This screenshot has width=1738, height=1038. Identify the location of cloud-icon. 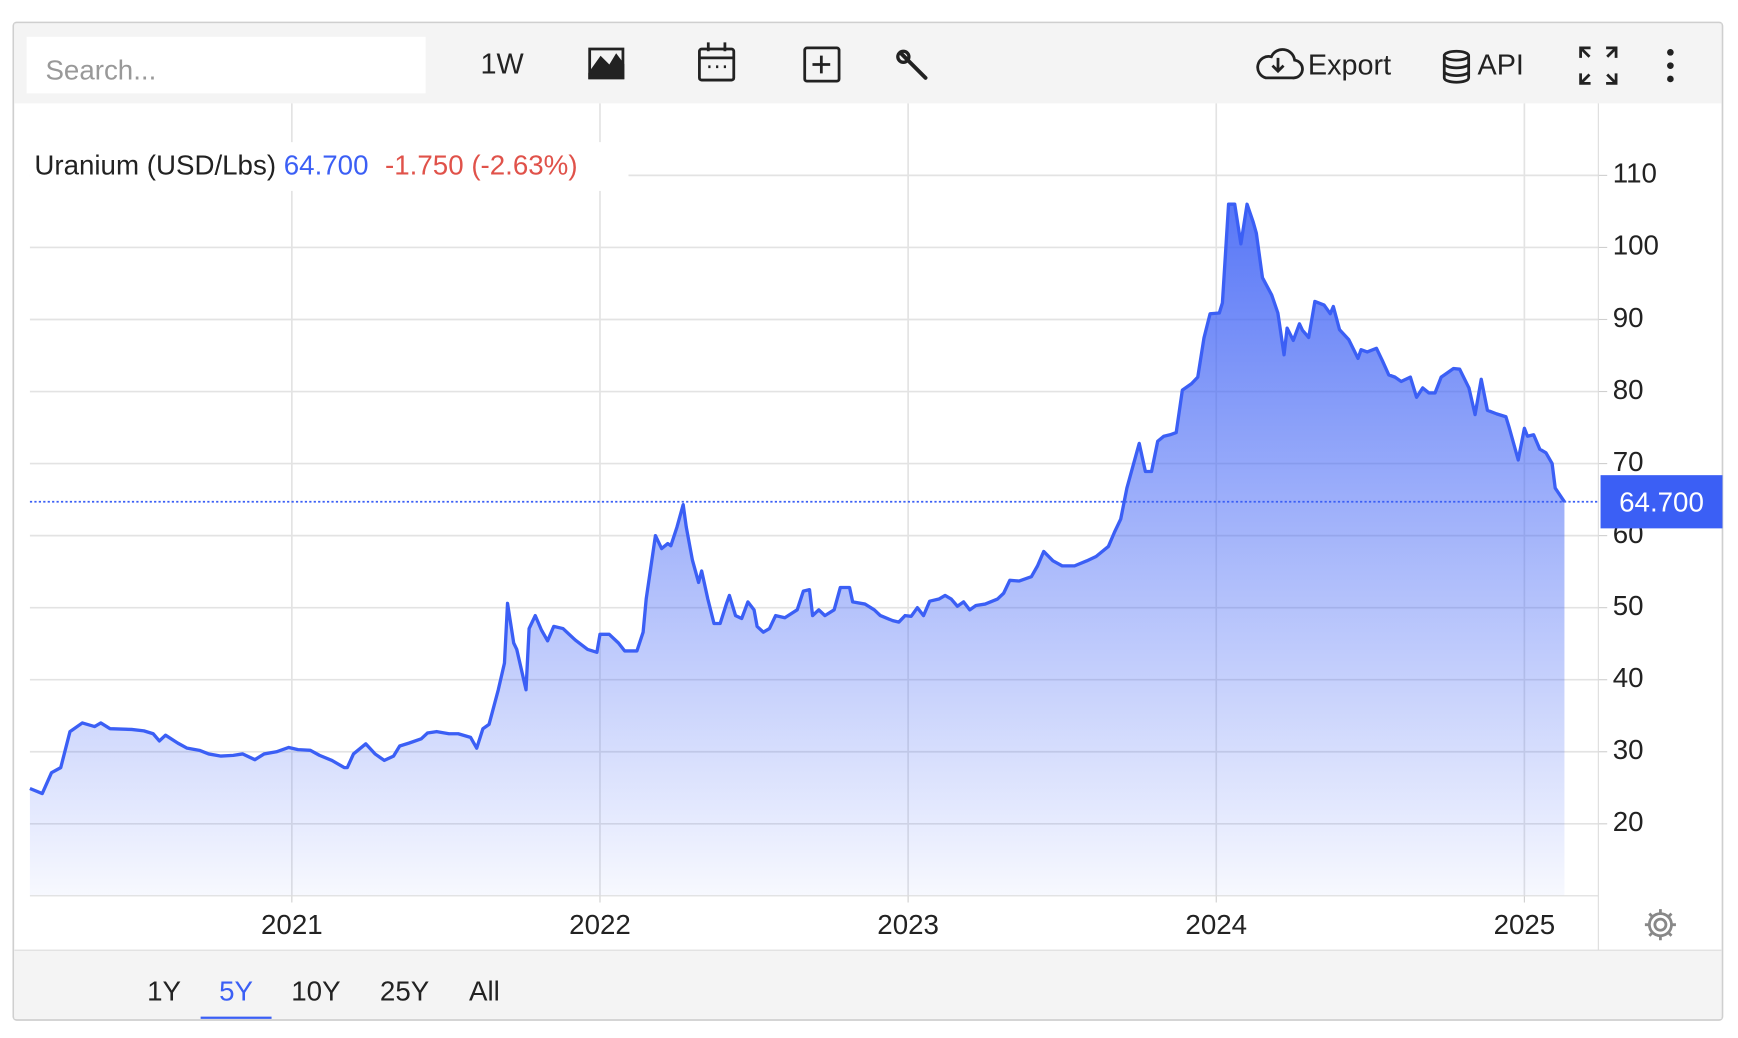
(1280, 64).